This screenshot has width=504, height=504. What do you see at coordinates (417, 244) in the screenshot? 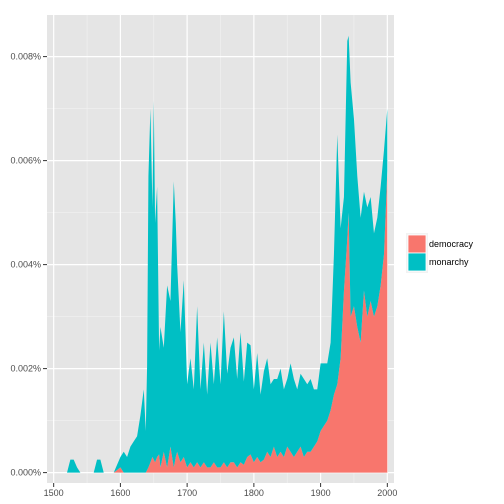
I see `legend-key-democracy` at bounding box center [417, 244].